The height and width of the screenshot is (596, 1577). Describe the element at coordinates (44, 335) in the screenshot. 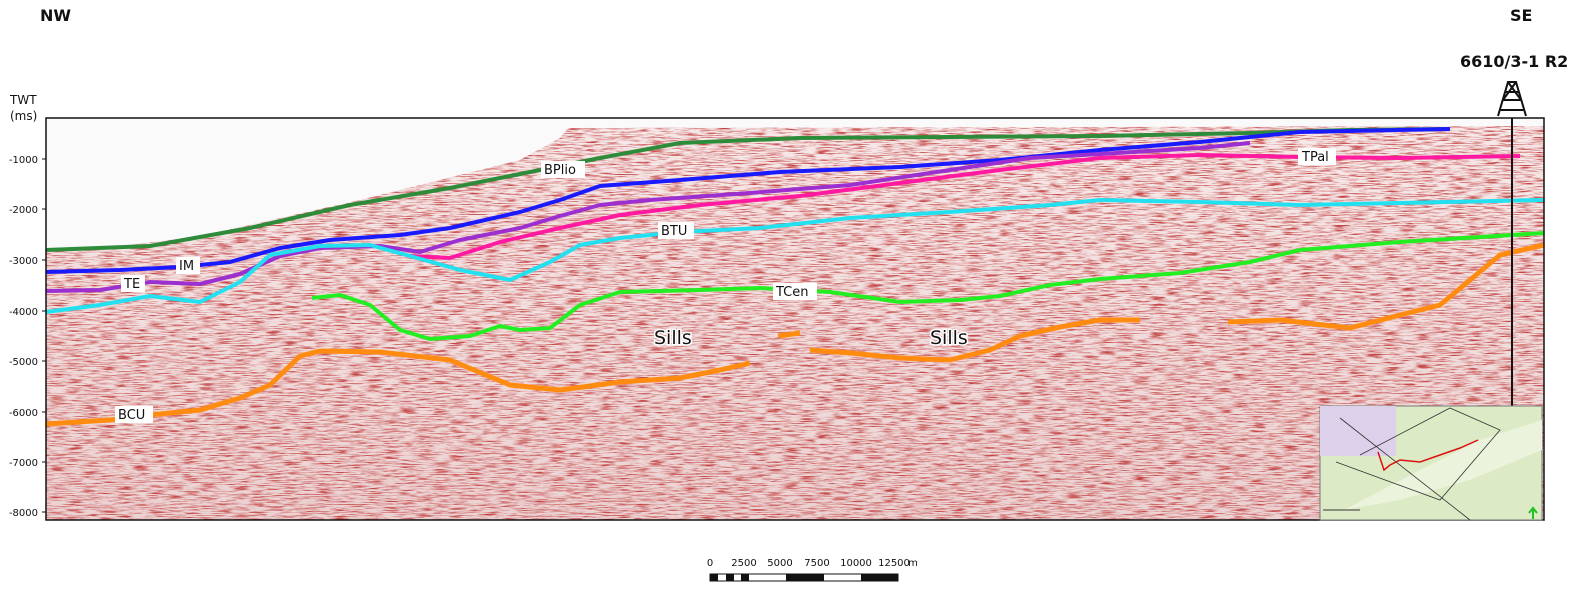

I see `axis-ticks` at that location.